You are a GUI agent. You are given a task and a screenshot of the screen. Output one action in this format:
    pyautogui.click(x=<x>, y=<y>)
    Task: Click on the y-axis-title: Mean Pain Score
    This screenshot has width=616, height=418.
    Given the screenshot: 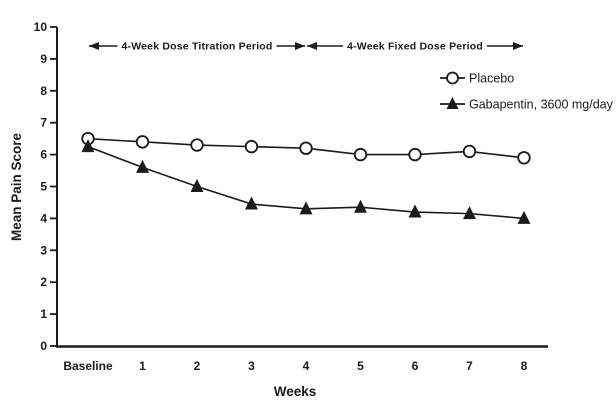 What is the action you would take?
    pyautogui.click(x=16, y=186)
    